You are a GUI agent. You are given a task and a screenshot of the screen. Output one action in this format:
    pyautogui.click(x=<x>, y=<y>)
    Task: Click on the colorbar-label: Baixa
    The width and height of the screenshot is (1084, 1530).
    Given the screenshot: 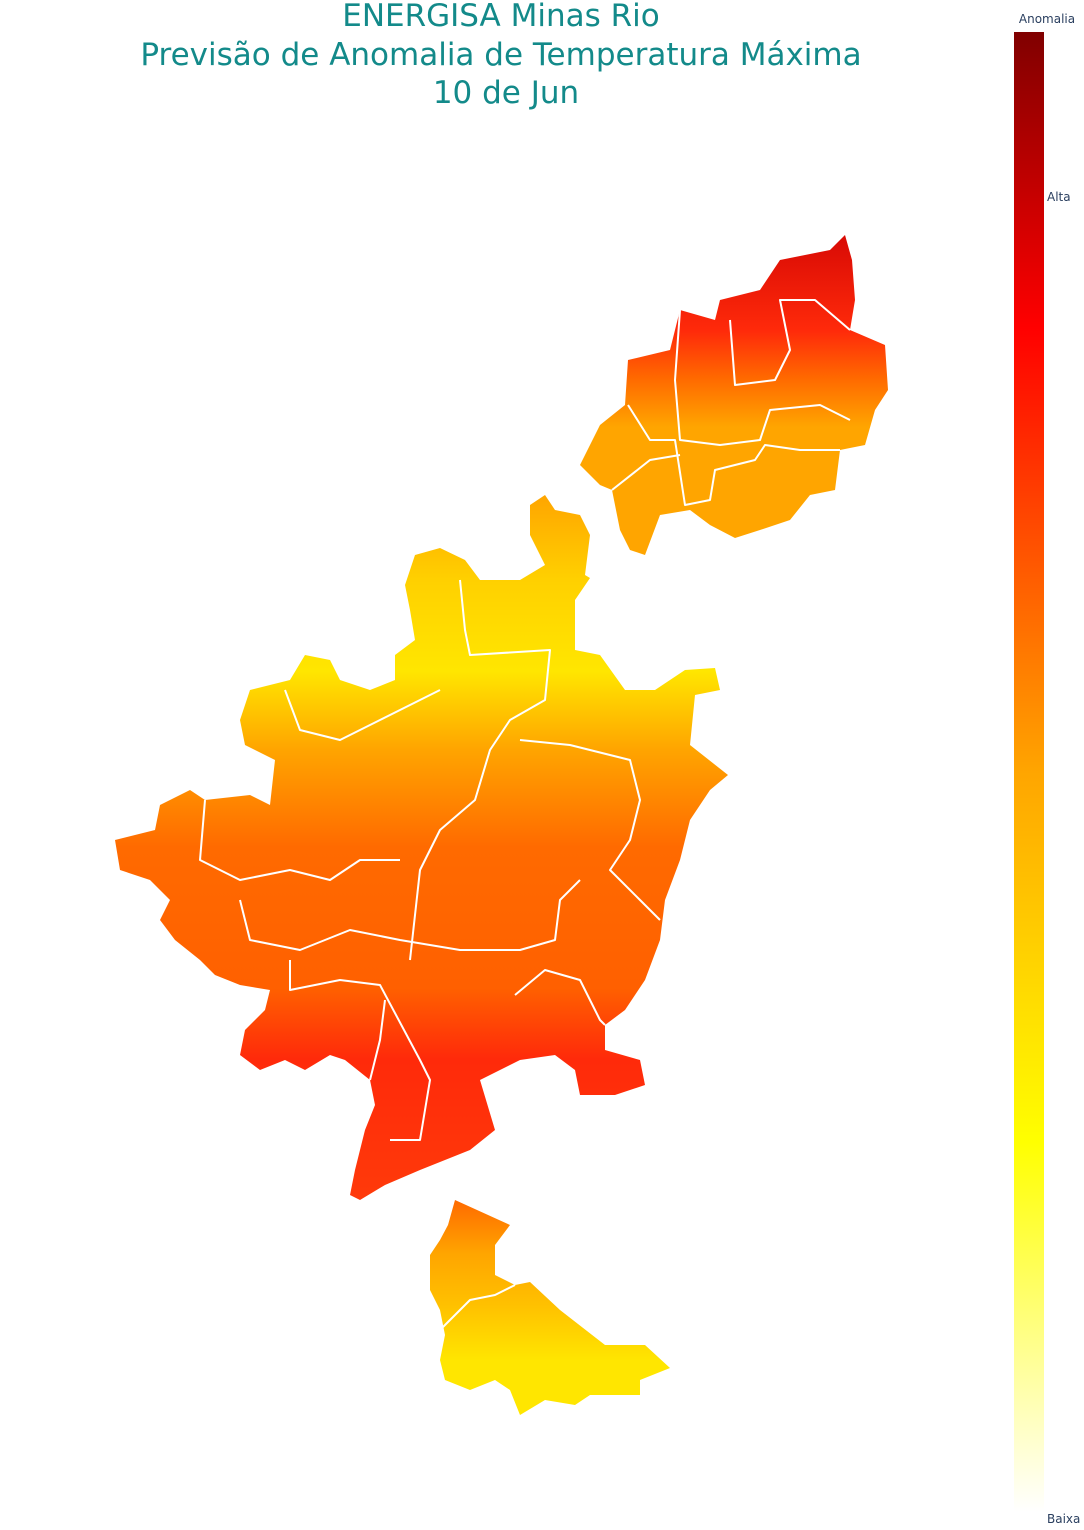 What is the action you would take?
    pyautogui.click(x=1063, y=1519)
    